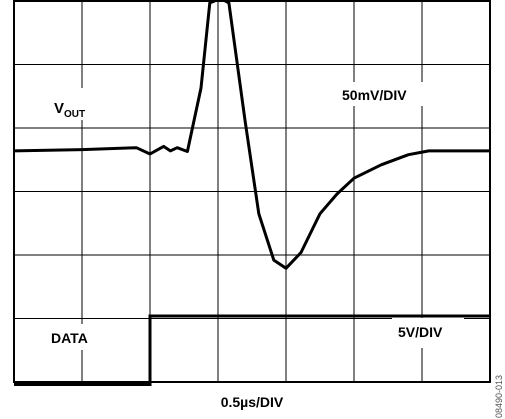 Image resolution: width=505 pixels, height=419 pixels. Describe the element at coordinates (420, 332) in the screenshot. I see `data-scale-label: 5V/DIV` at that location.